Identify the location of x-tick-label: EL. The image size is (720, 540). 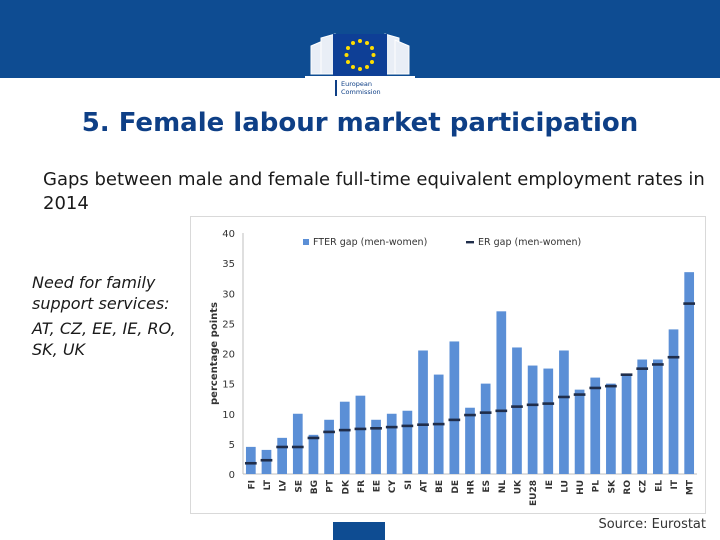
(659, 486).